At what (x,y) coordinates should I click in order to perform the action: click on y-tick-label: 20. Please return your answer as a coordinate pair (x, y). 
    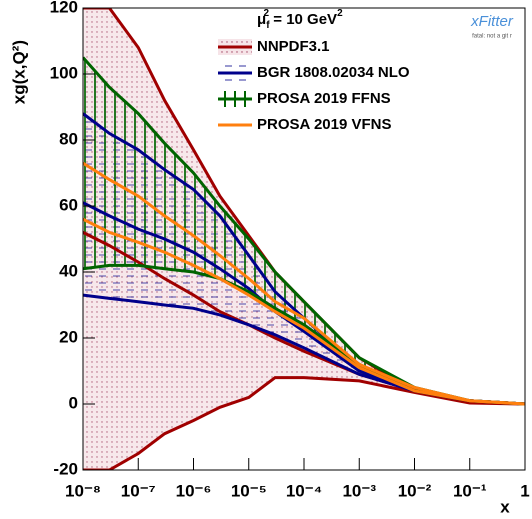
    Looking at the image, I should click on (68, 336).